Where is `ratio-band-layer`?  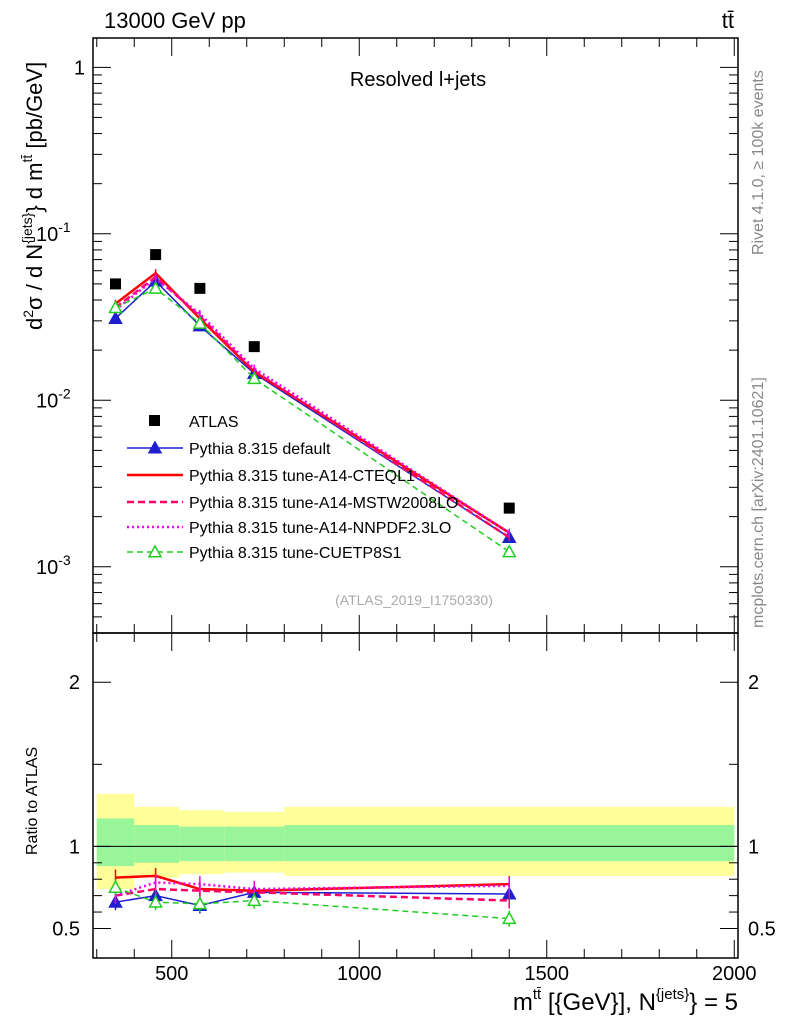
ratio-band-layer is located at coordinates (415, 841).